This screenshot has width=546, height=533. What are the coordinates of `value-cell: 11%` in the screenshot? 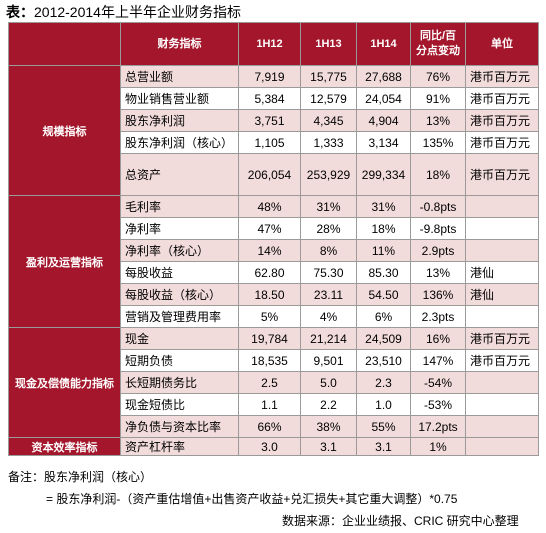 It's located at (383, 250).